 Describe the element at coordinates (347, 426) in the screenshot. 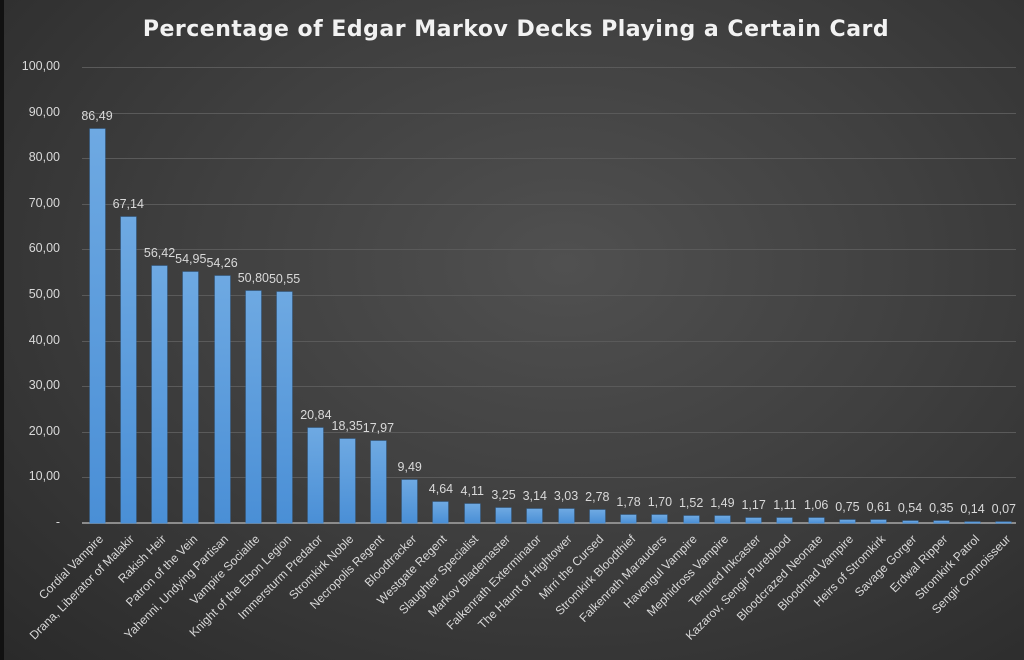

I see `data-label: 18,35` at that location.